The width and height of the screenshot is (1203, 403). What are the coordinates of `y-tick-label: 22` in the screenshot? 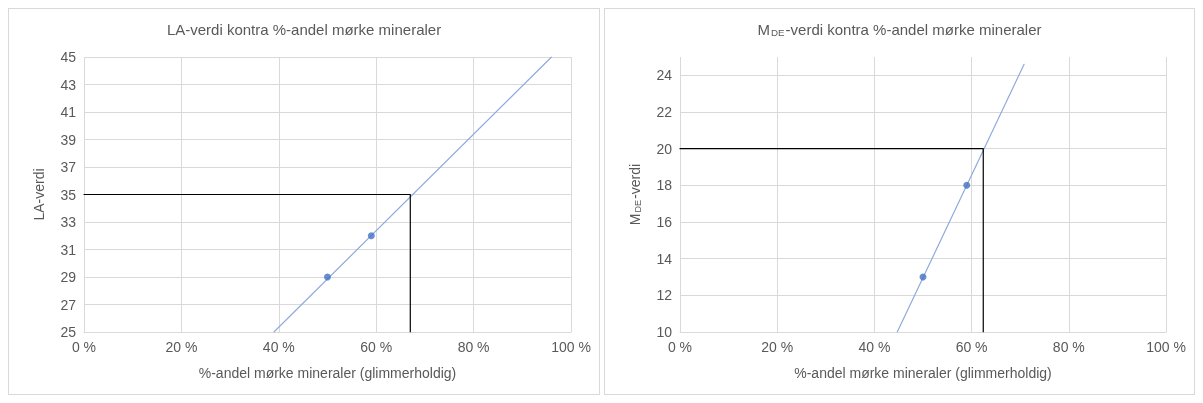 It's located at (664, 112).